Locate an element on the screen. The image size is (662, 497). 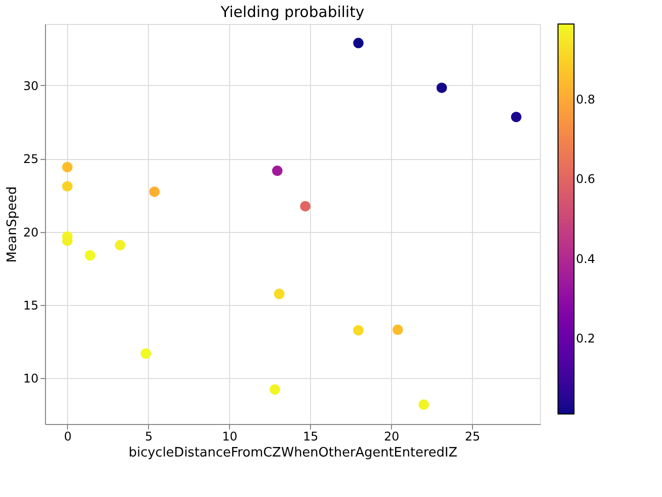
x-tick-label: 10 is located at coordinates (230, 437).